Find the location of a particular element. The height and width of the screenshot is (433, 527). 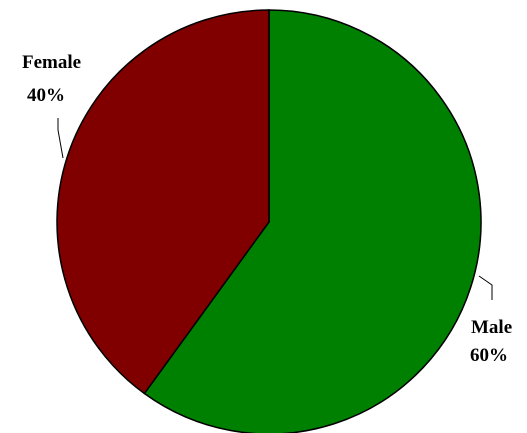

label-female-name: Female is located at coordinates (51, 62).